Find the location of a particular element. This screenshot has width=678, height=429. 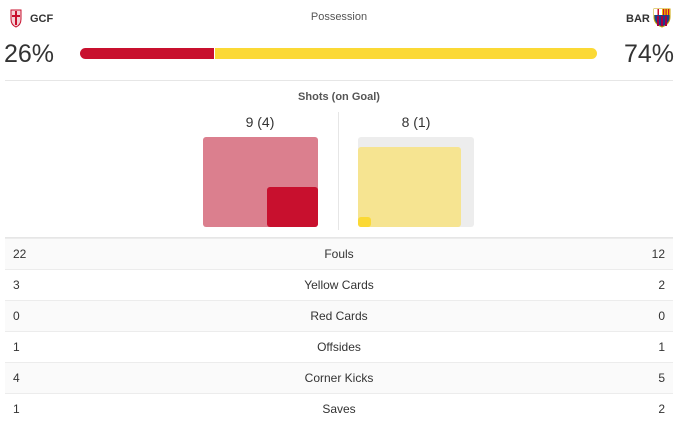

home-shots-on-goal-box is located at coordinates (292, 207).